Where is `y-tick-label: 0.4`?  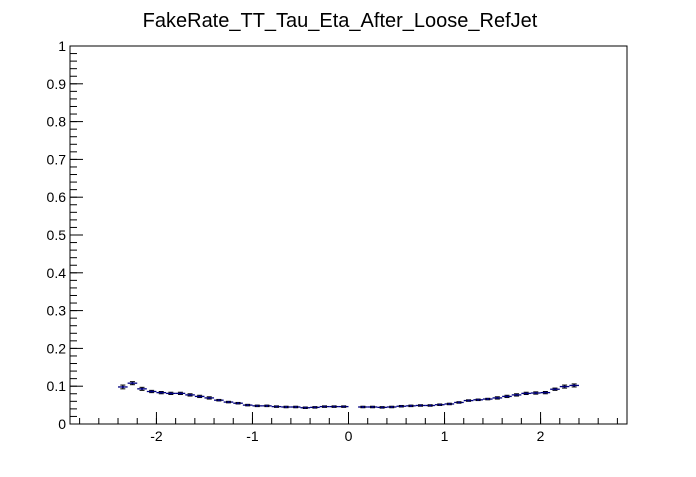
y-tick-label: 0.4 is located at coordinates (57, 273).